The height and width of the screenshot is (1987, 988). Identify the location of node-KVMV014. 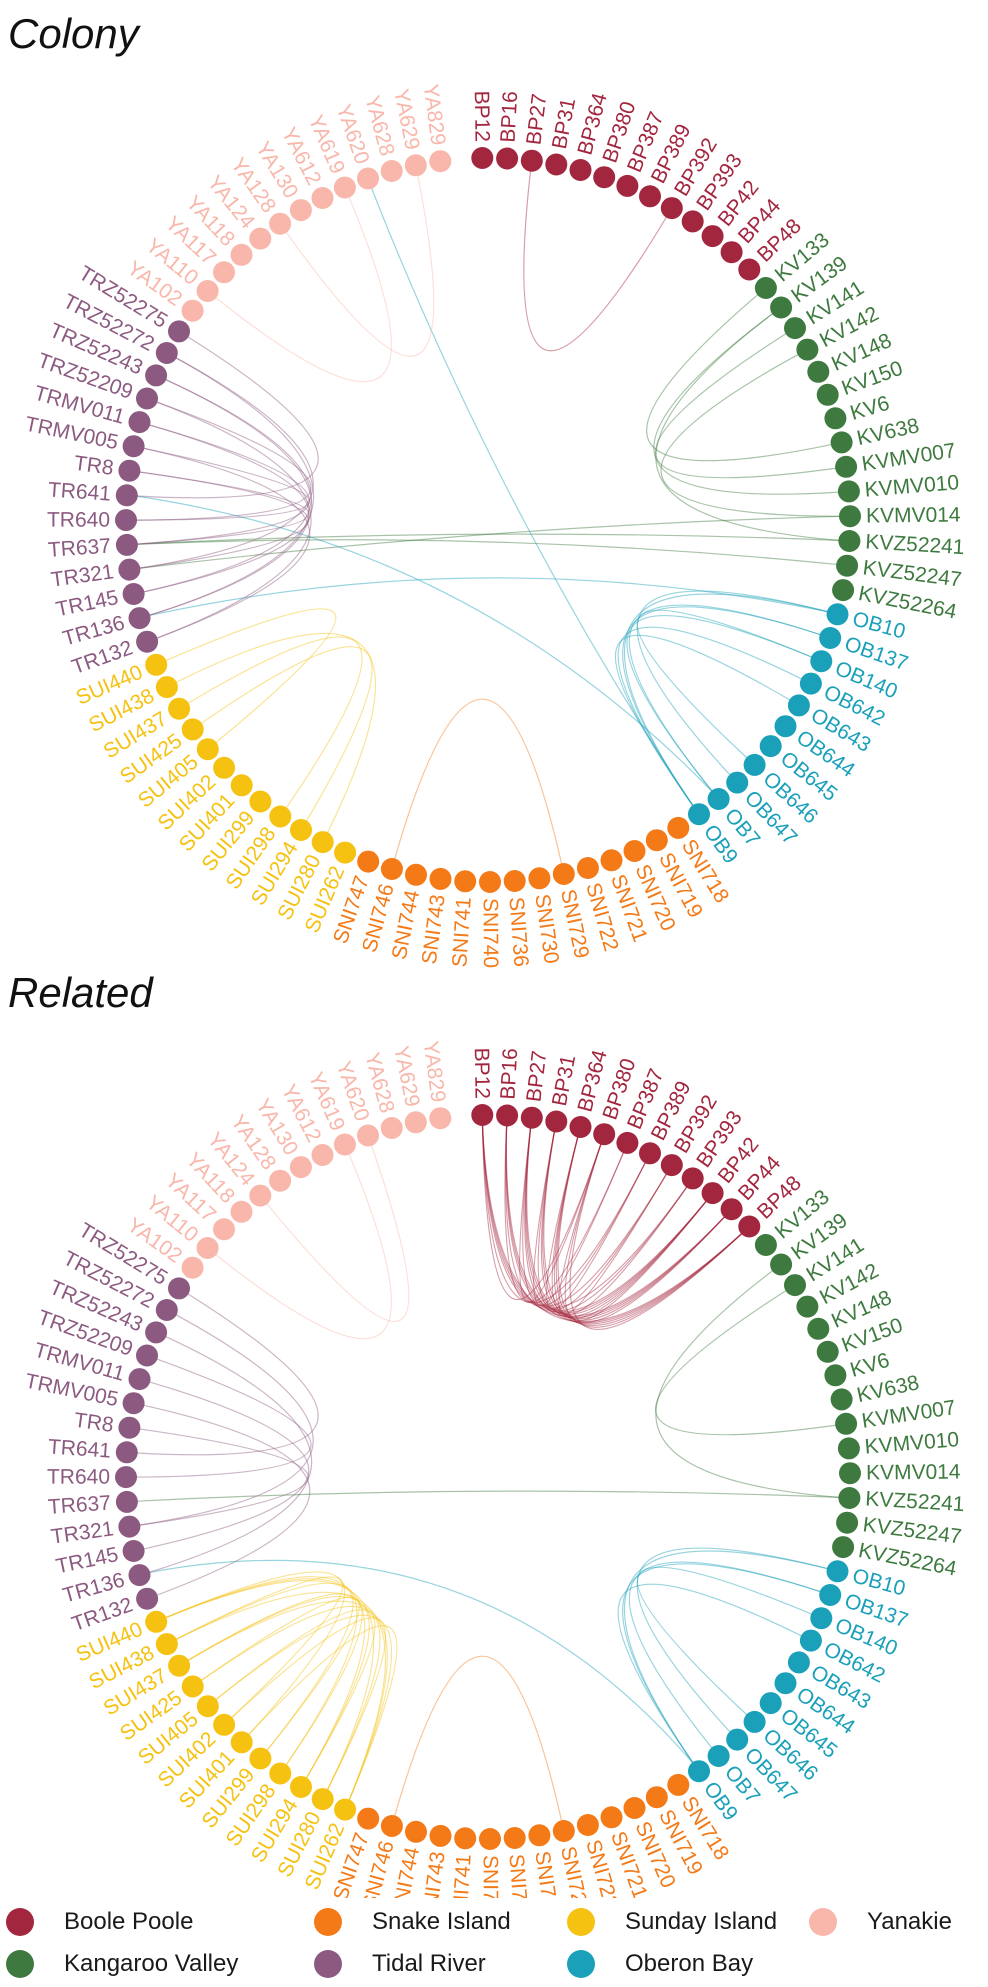
(850, 516).